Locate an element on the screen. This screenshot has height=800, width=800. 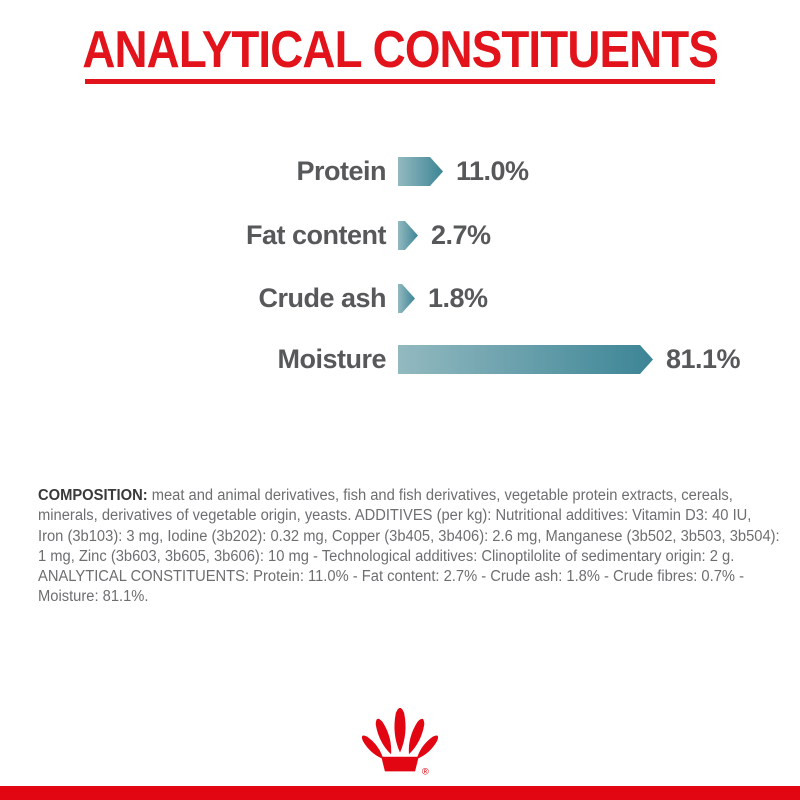
bar-label: Fat content is located at coordinates (316, 235).